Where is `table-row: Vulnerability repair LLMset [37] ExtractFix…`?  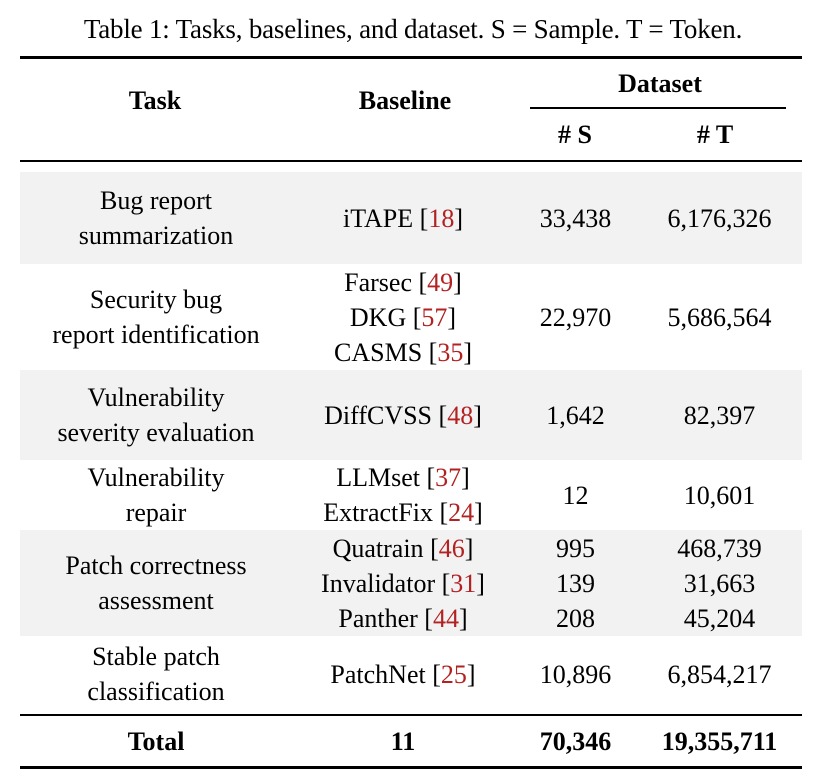
table-row: Vulnerability repair LLMset [37] ExtractFix… is located at coordinates (411, 495).